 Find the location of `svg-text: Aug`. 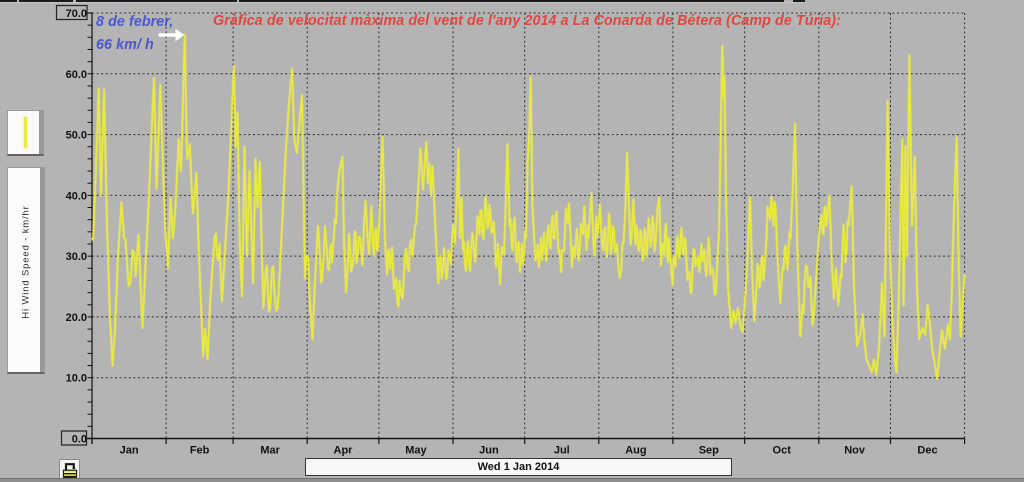

svg-text: Aug is located at coordinates (635, 451).